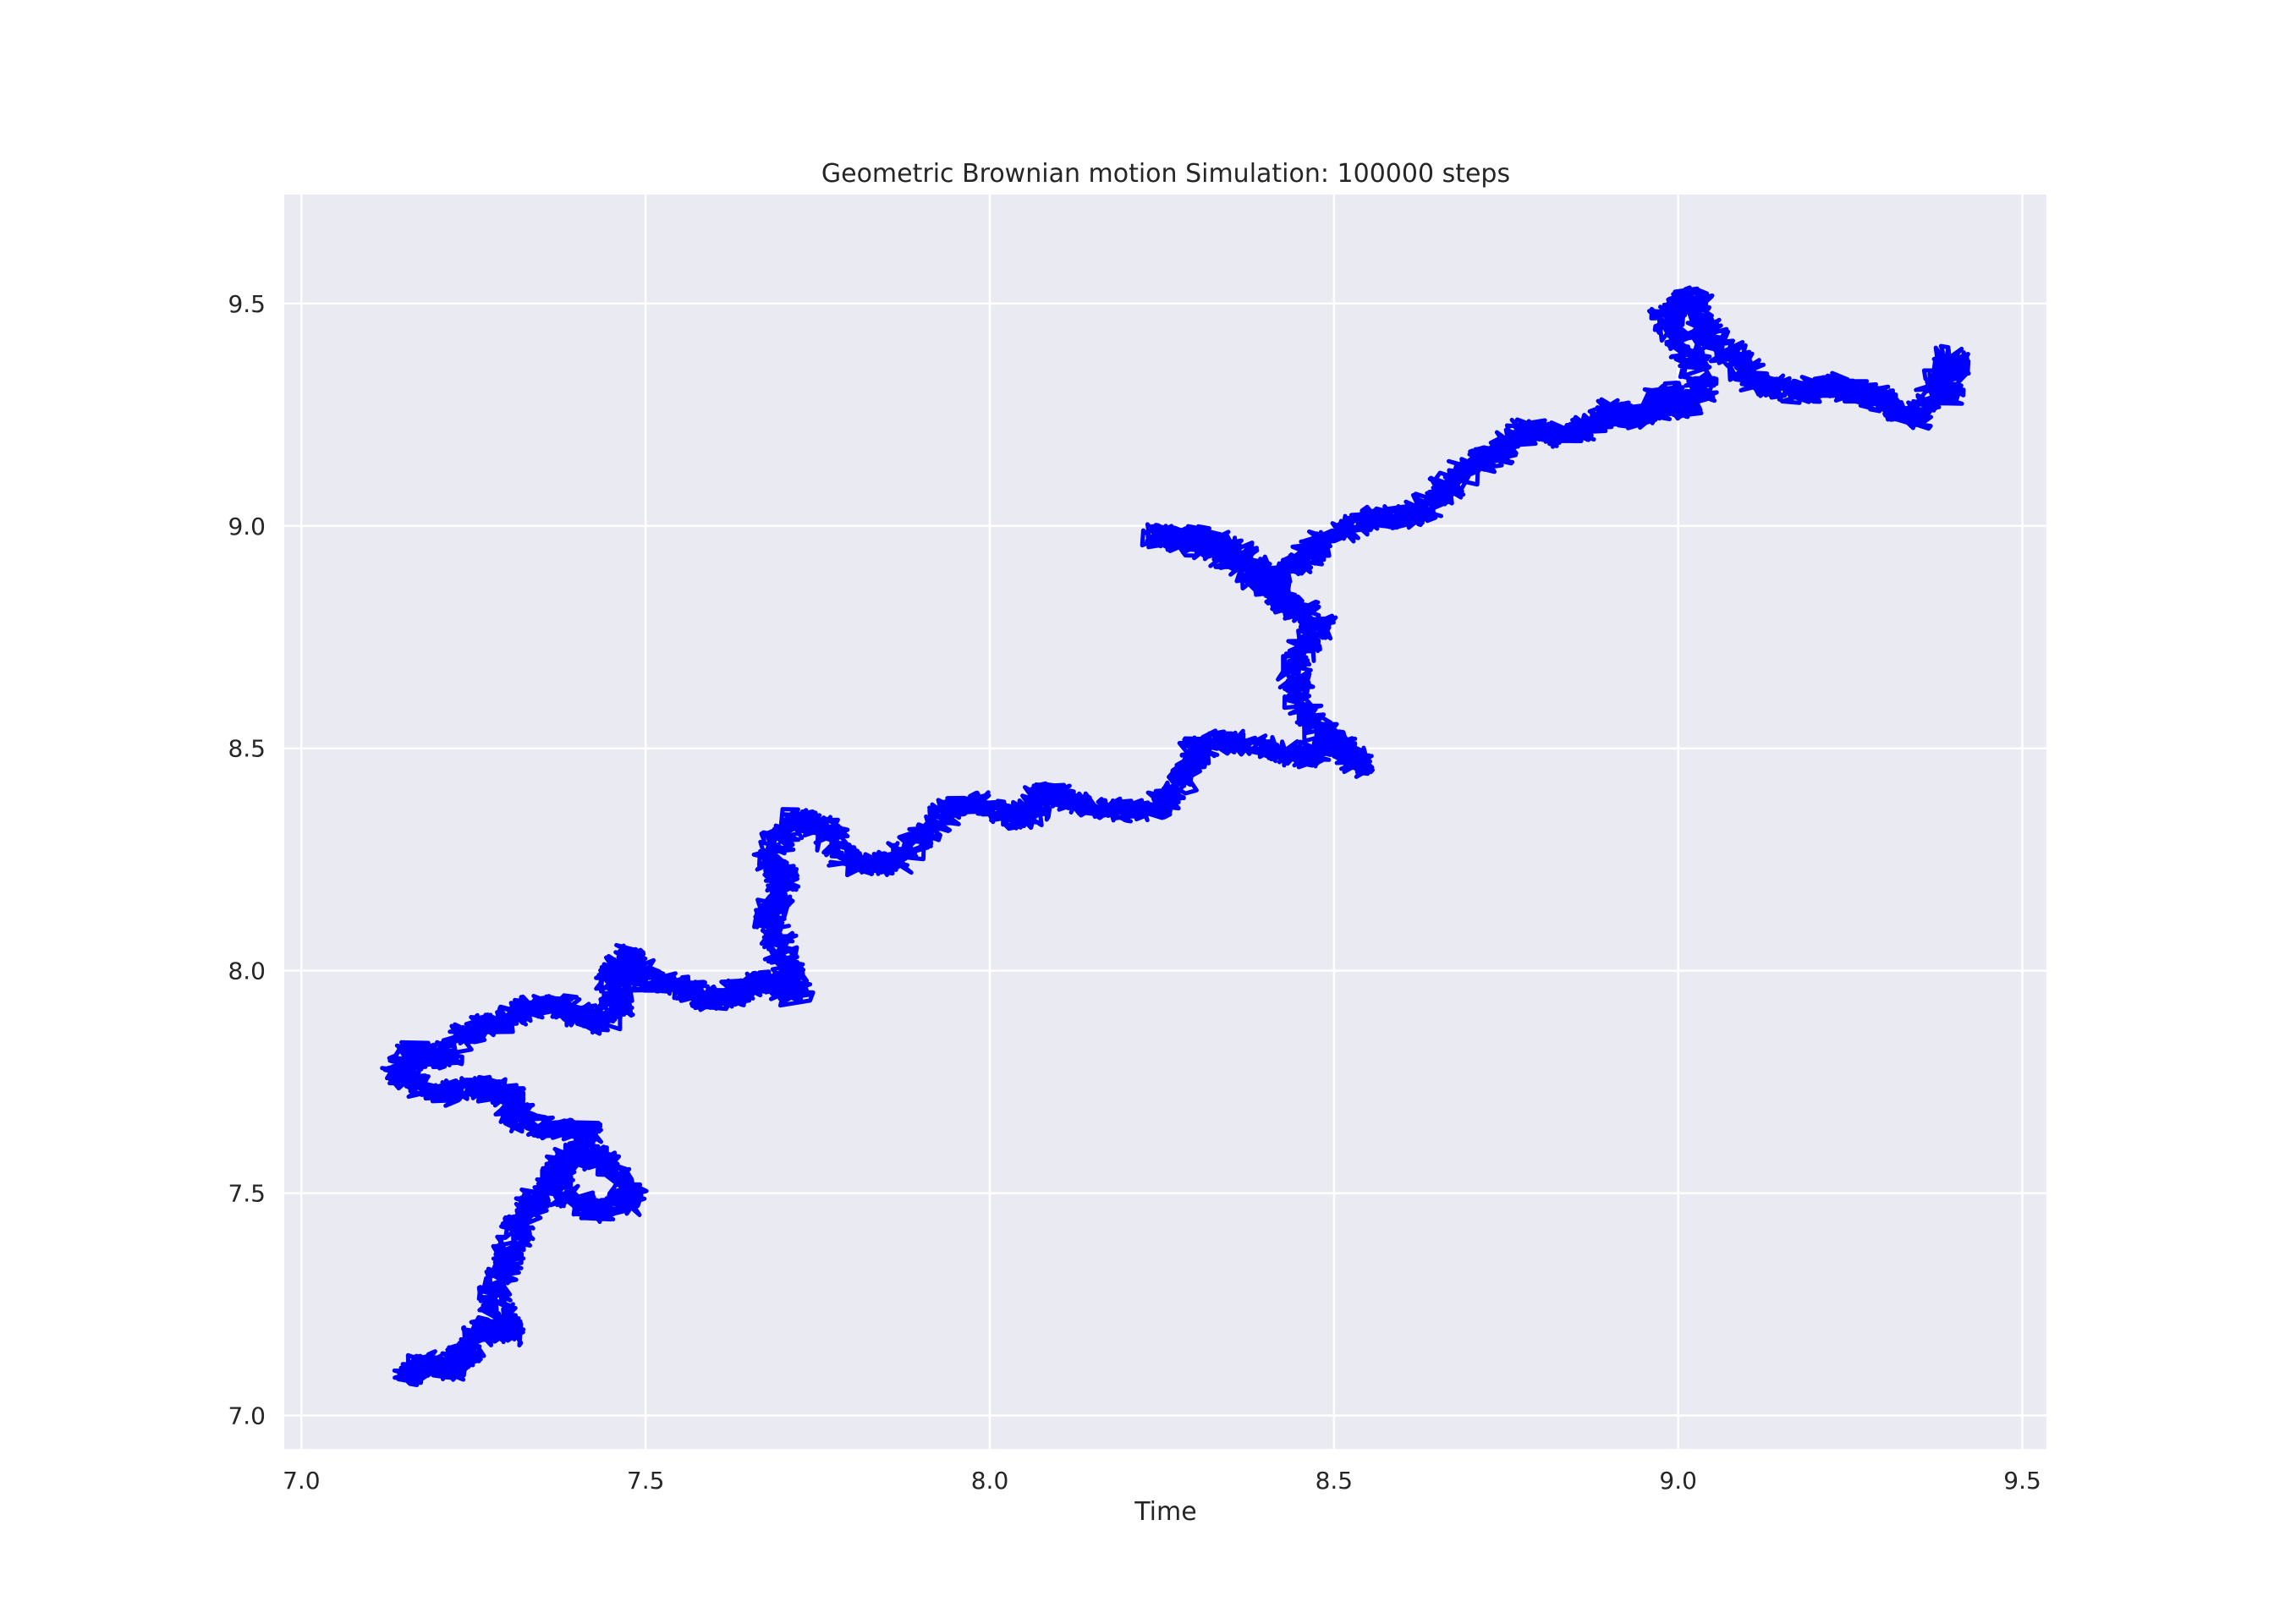 Image resolution: width=2274 pixels, height=1624 pixels. Describe the element at coordinates (302, 1481) in the screenshot. I see `x-tick-label: 7.0` at that location.